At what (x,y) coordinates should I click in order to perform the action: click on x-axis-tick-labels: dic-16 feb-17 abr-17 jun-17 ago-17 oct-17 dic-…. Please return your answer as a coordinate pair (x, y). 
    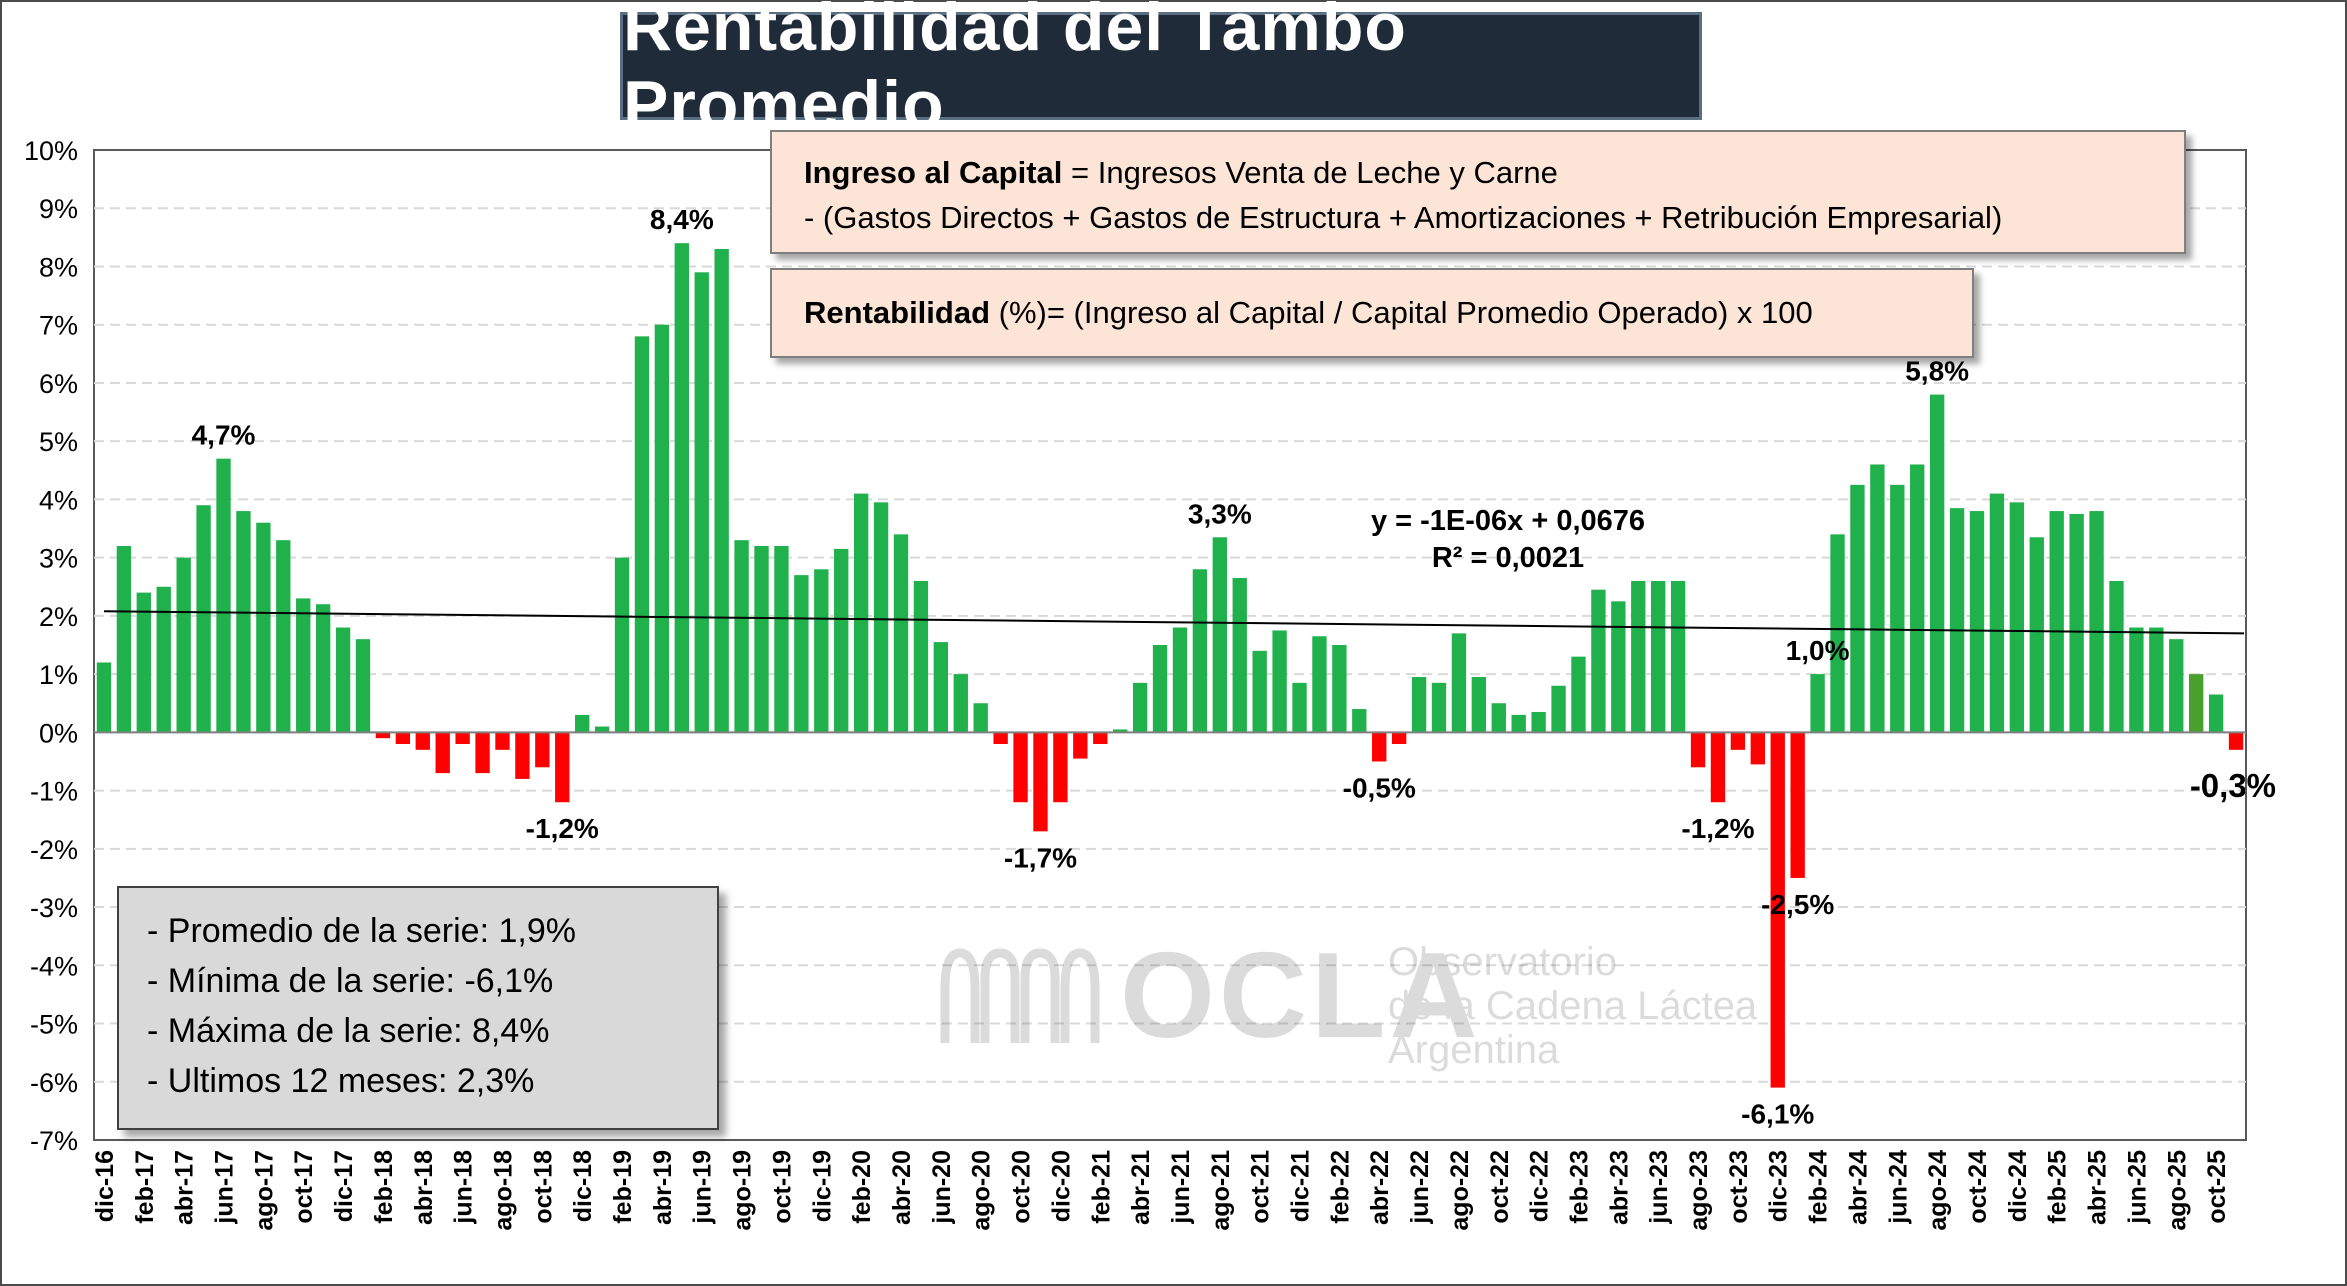
    Looking at the image, I should click on (1161, 1190).